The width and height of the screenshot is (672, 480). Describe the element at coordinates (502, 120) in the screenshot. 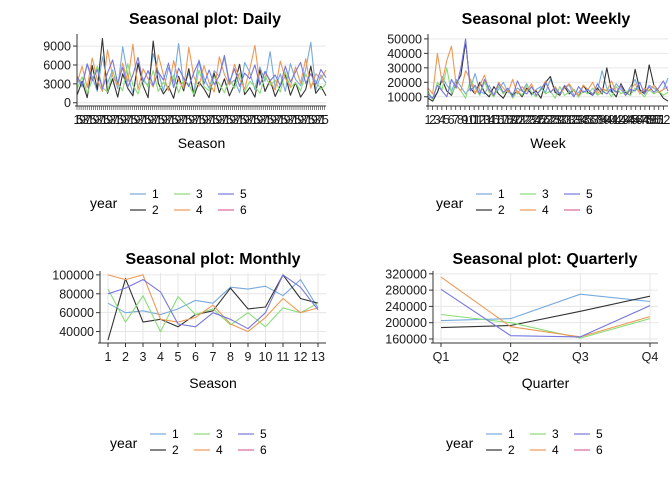

I see `x-tick-label: 17` at that location.